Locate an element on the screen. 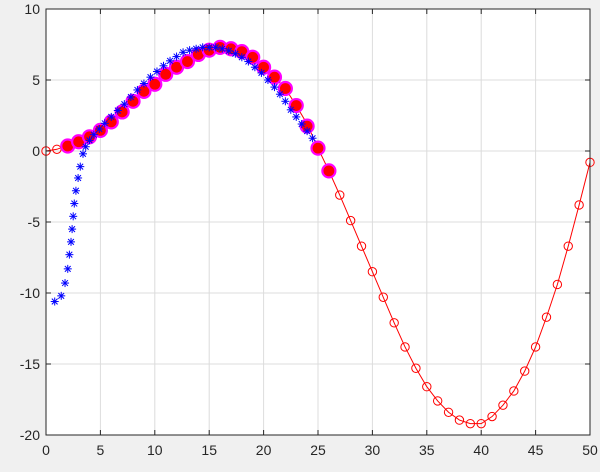  x-tick-label: 0 is located at coordinates (46, 450).